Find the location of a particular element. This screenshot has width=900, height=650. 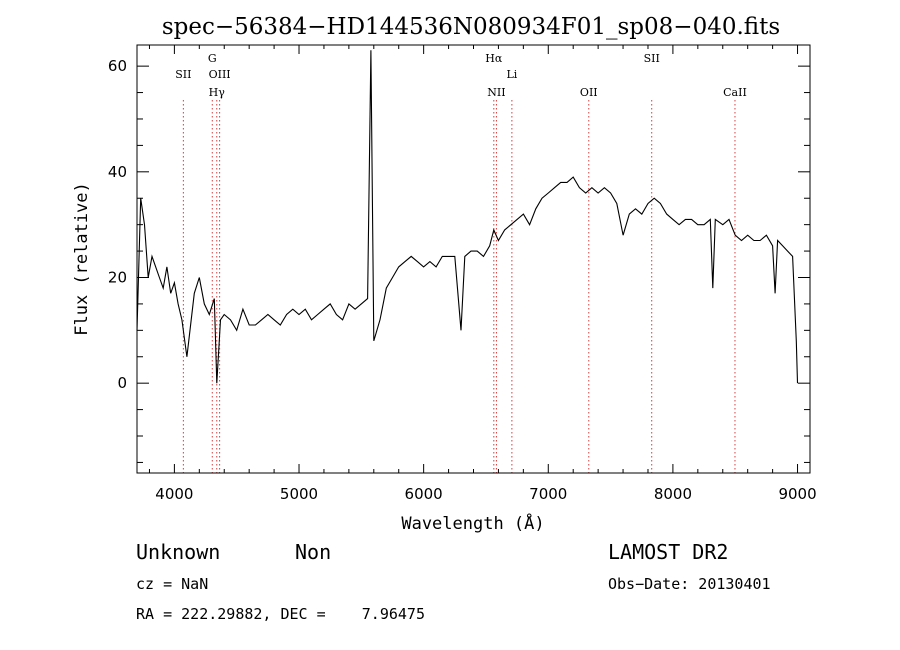

line-marker-label-2: OIII is located at coordinates (220, 74).